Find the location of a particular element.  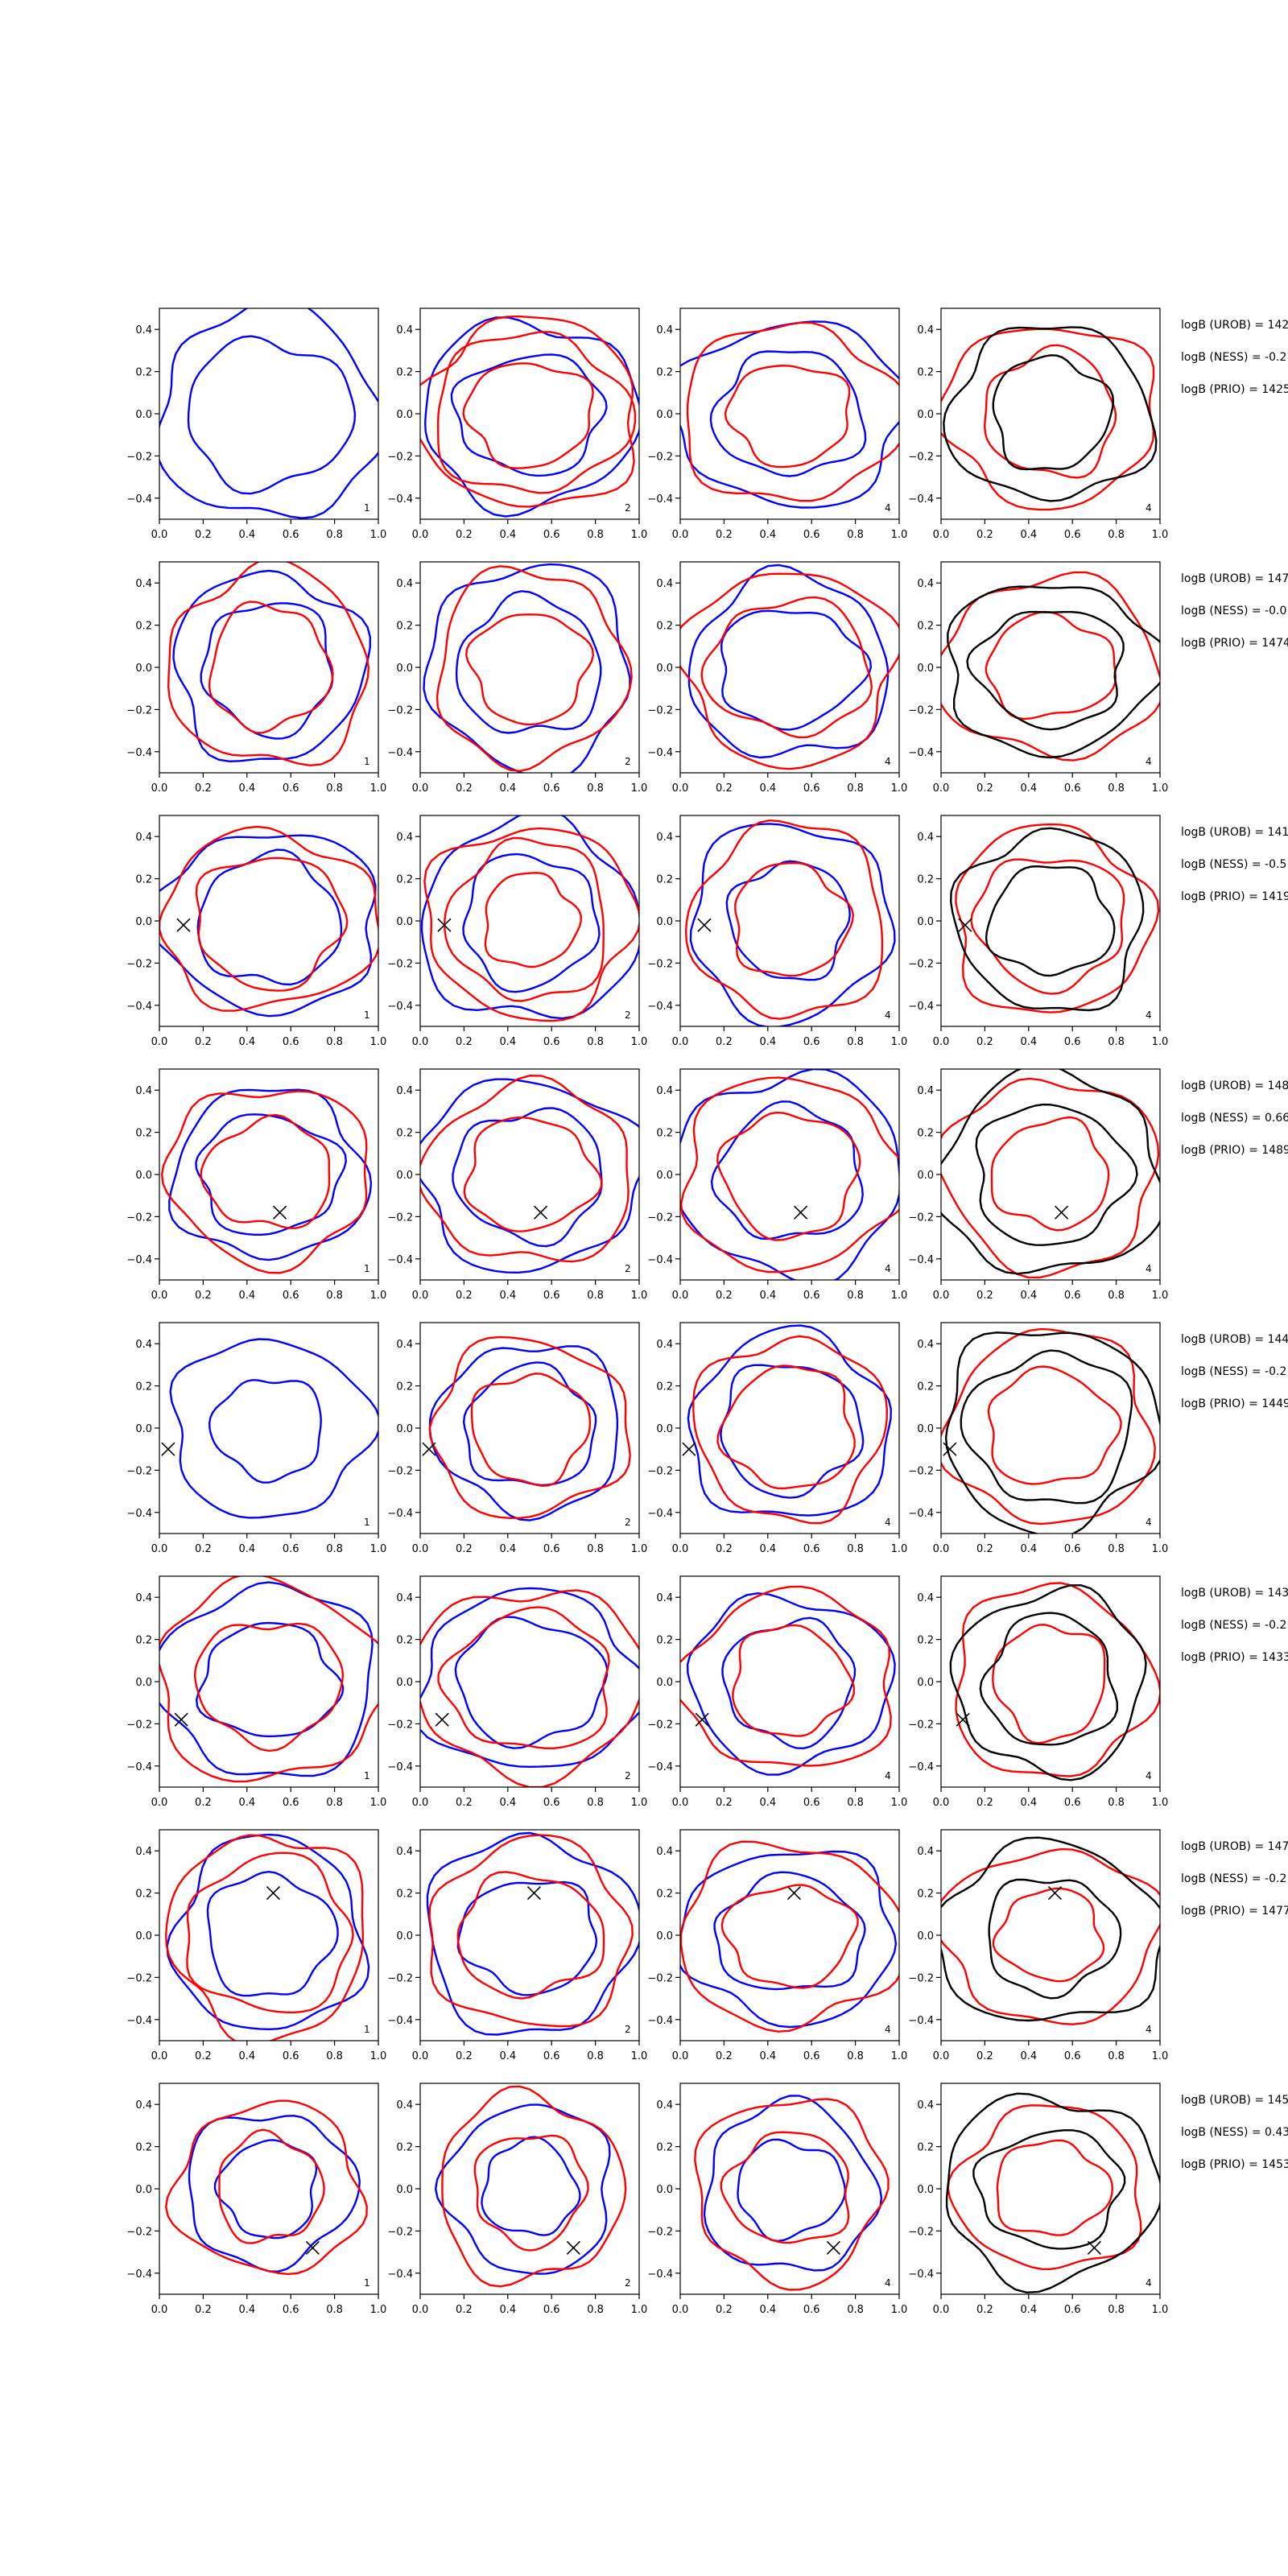

panel-r3-c3: 0.0 0.2 0.4 0.6 0.8 1.0 0.4 0.2 0.0 −0.2 −0.4 4 is located at coordinates (777, 931).